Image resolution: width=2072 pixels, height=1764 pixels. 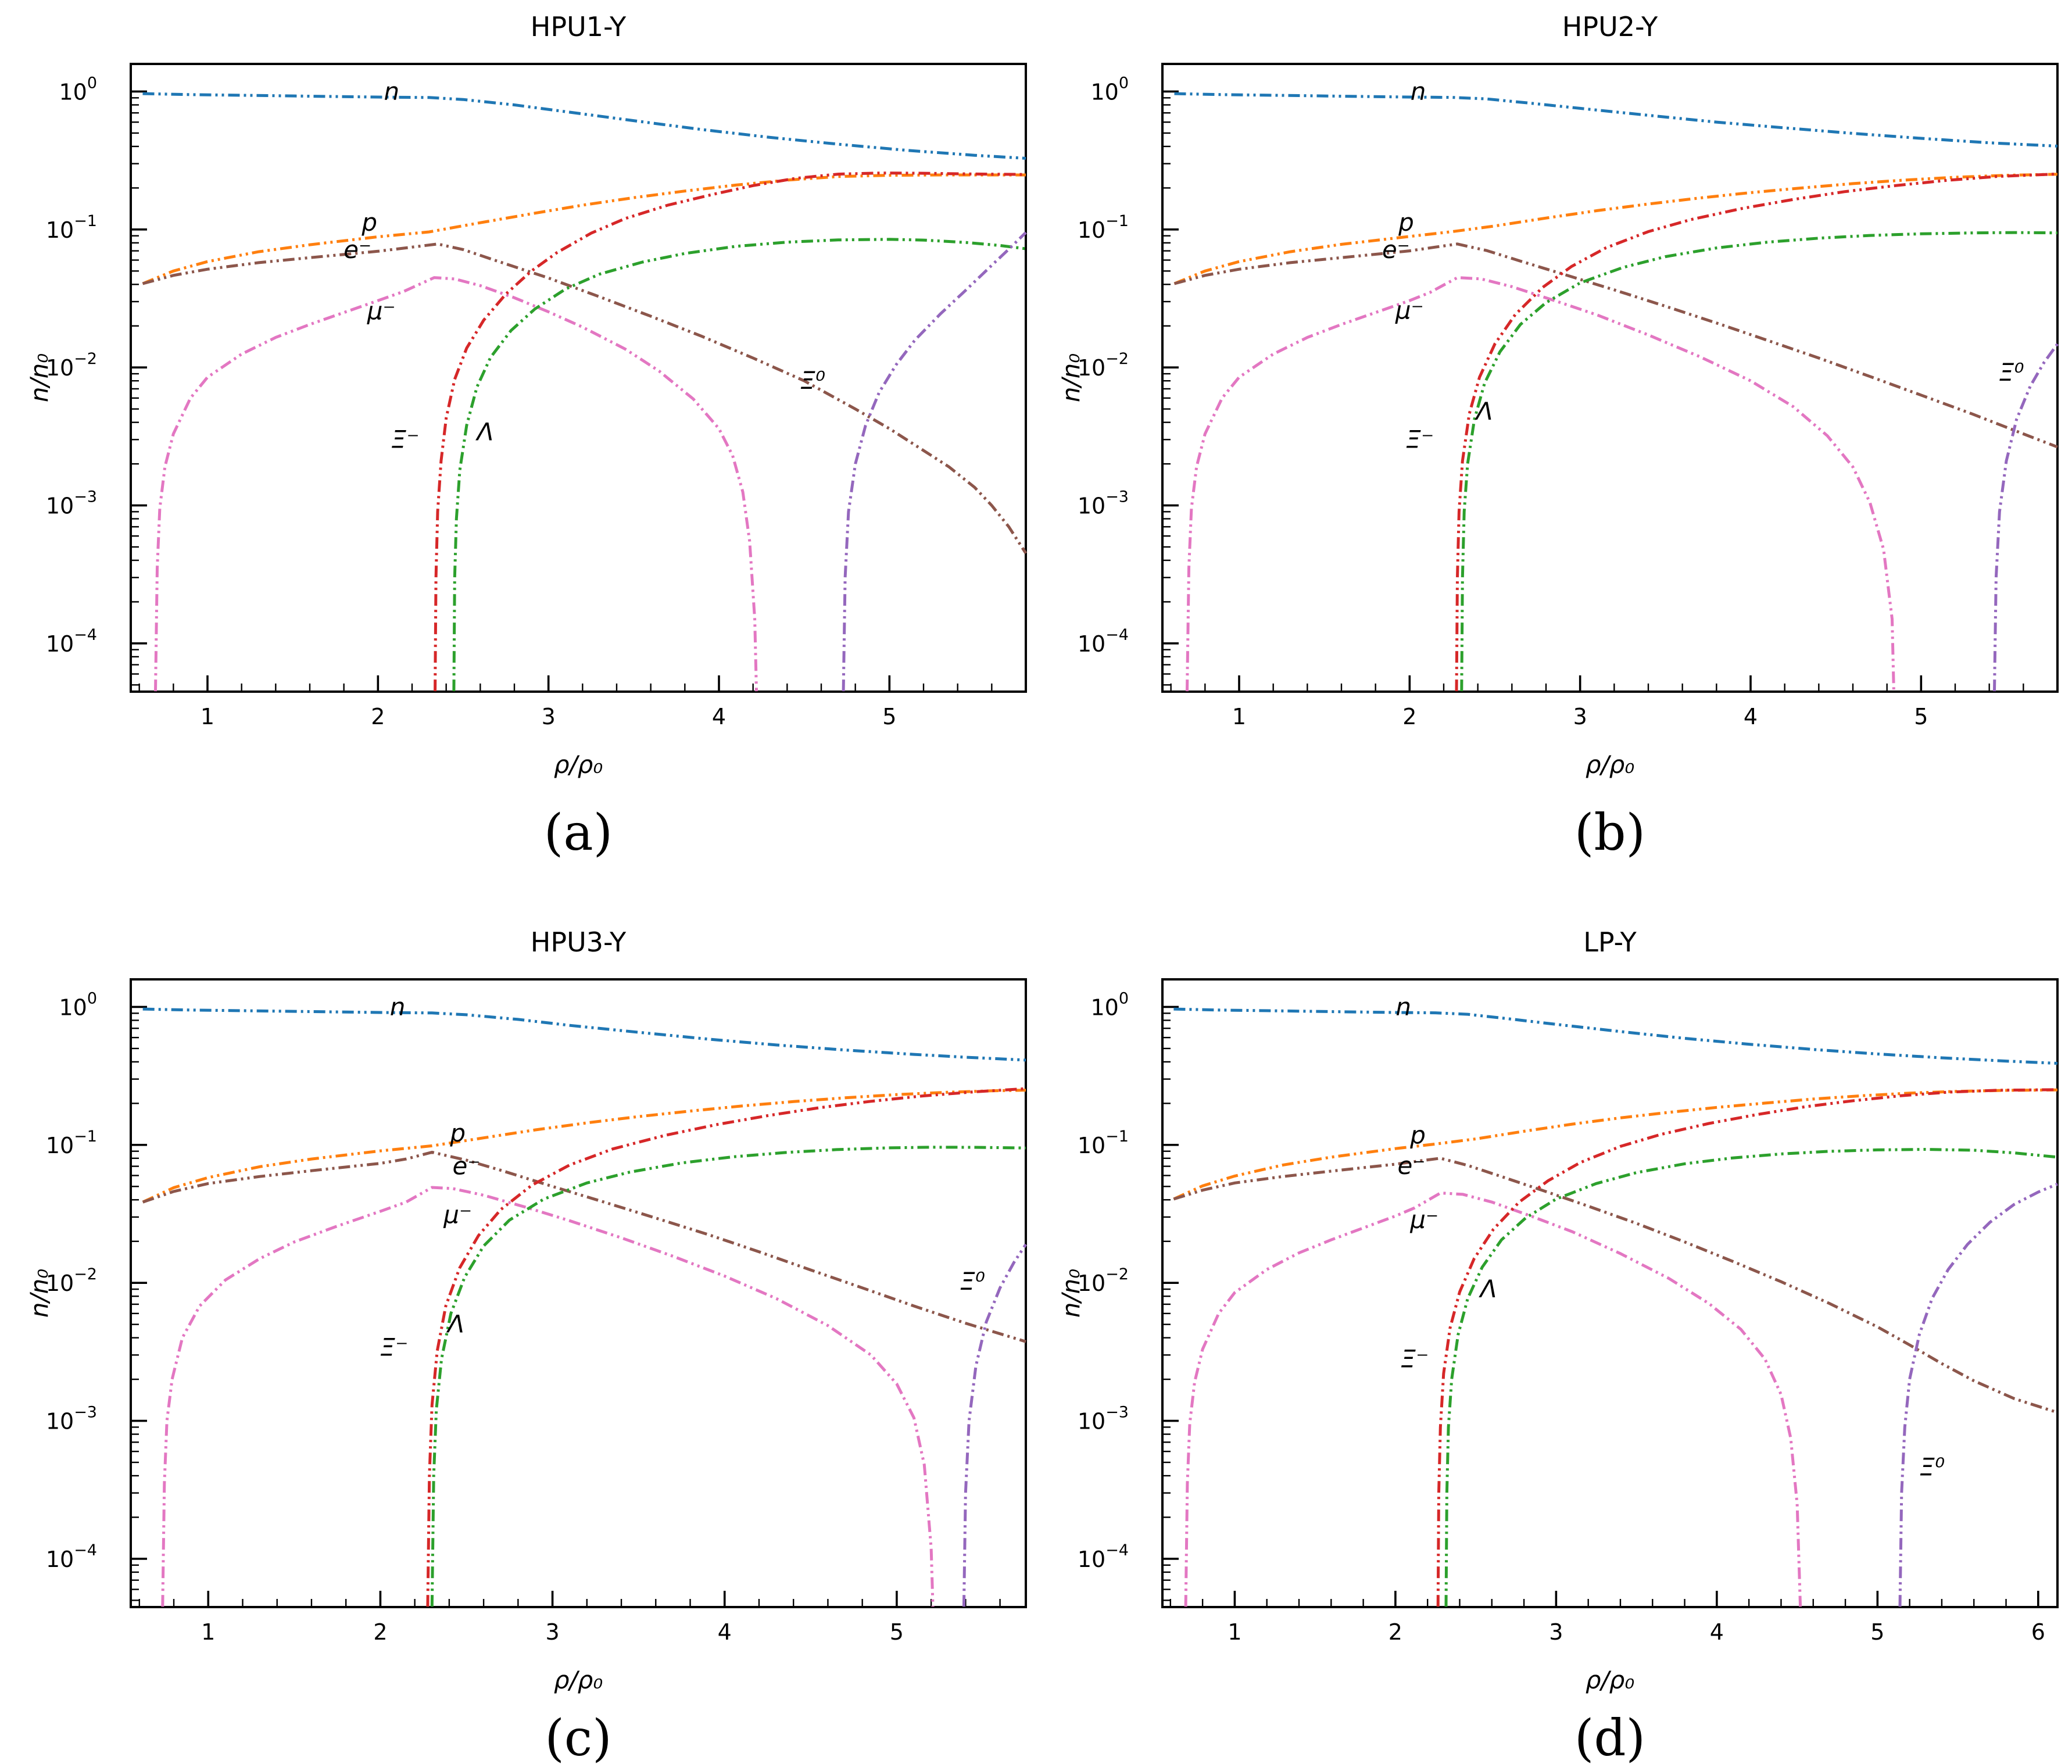 What do you see at coordinates (1610, 1680) in the screenshot?
I see `x-axis-label-d: ρ/ρ₀` at bounding box center [1610, 1680].